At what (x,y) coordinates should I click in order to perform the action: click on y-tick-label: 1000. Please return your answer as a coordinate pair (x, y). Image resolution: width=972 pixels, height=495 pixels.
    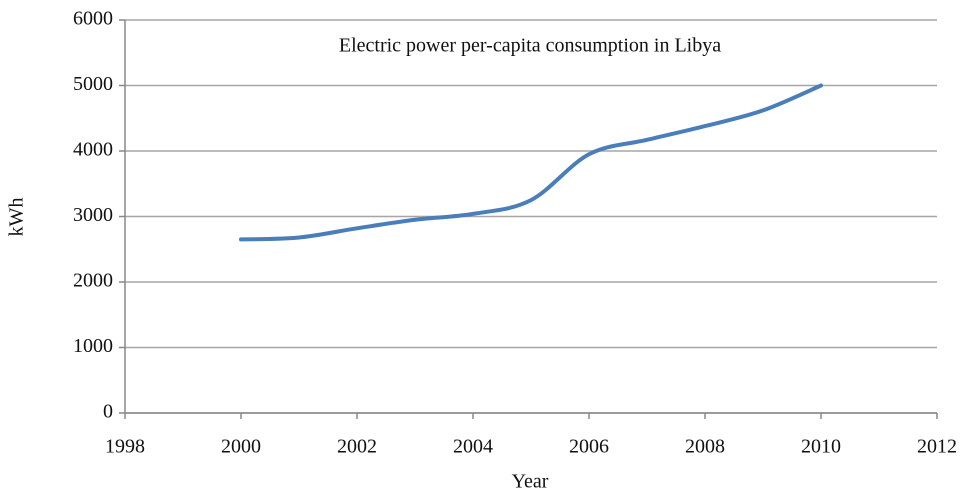
    Looking at the image, I should click on (93, 346).